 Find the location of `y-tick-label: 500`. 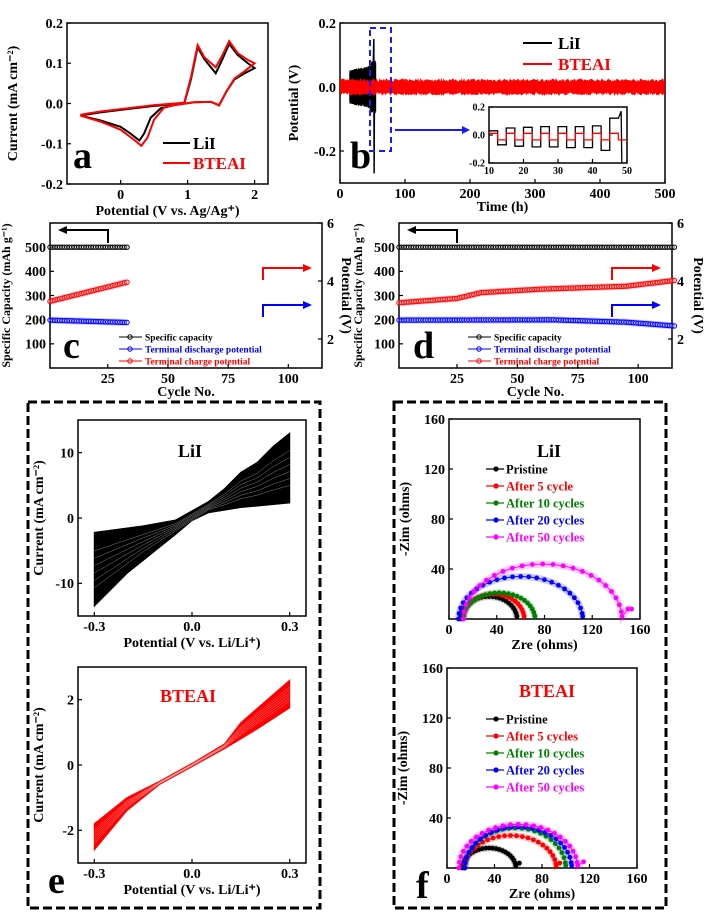

y-tick-label: 500 is located at coordinates (35, 248).